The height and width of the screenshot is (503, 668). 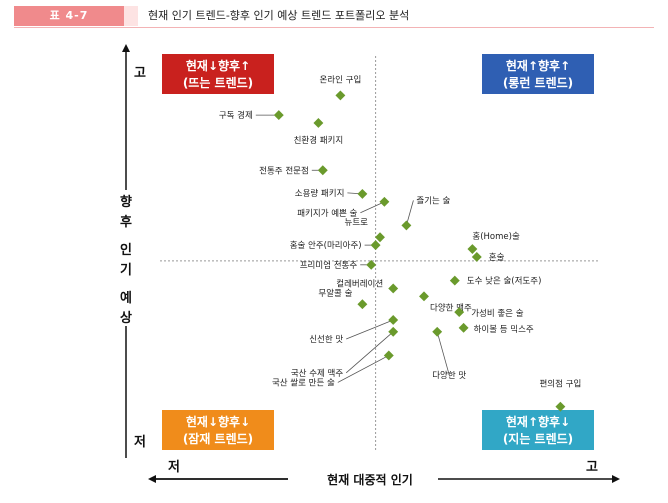 I want to click on quadrant-established-box, so click(x=538, y=74).